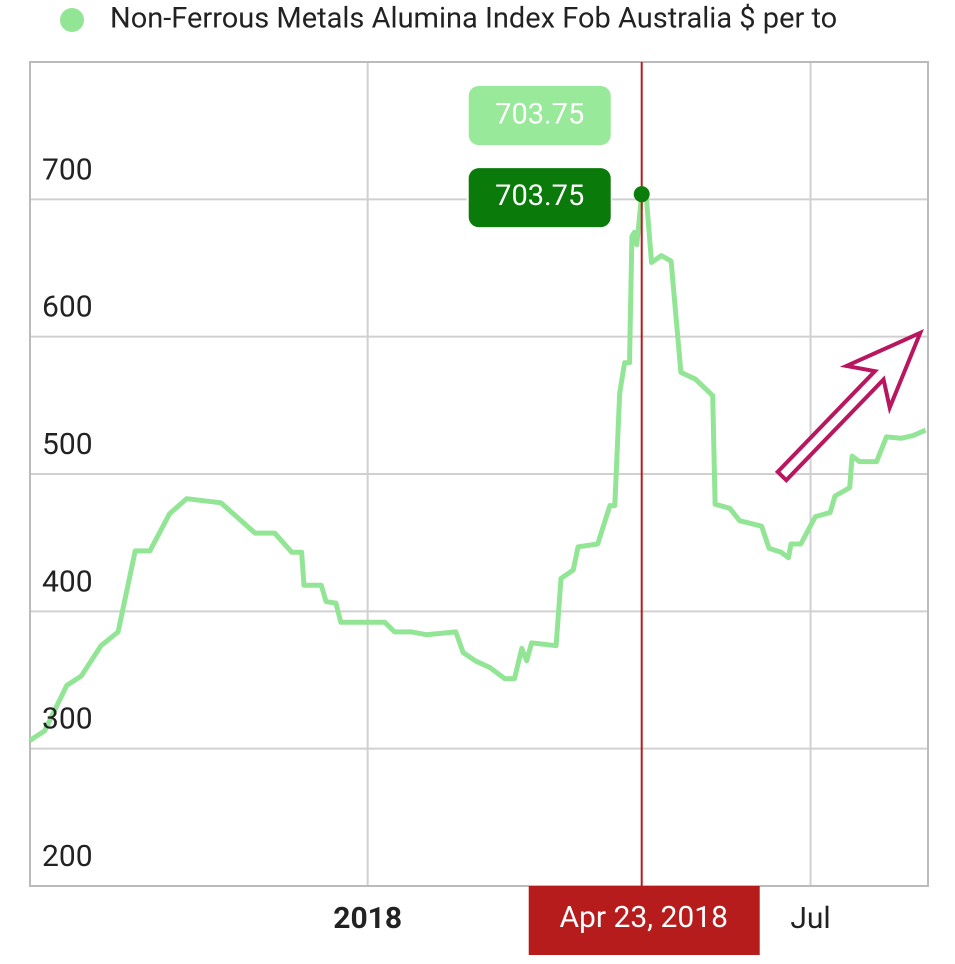 The image size is (955, 964). I want to click on x-tick-label: 2018, so click(367, 918).